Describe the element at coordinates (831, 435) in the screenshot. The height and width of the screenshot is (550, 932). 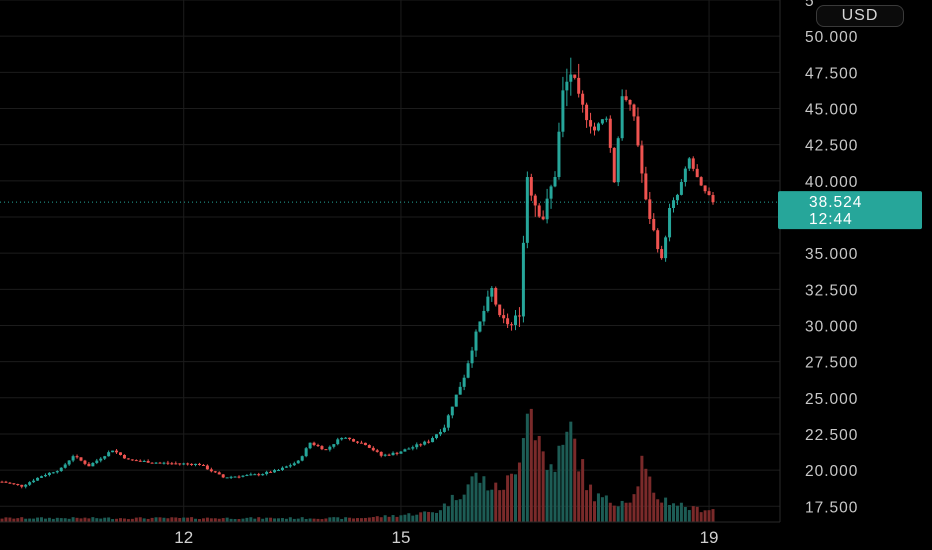
I see `price-tick-label: 22.500` at that location.